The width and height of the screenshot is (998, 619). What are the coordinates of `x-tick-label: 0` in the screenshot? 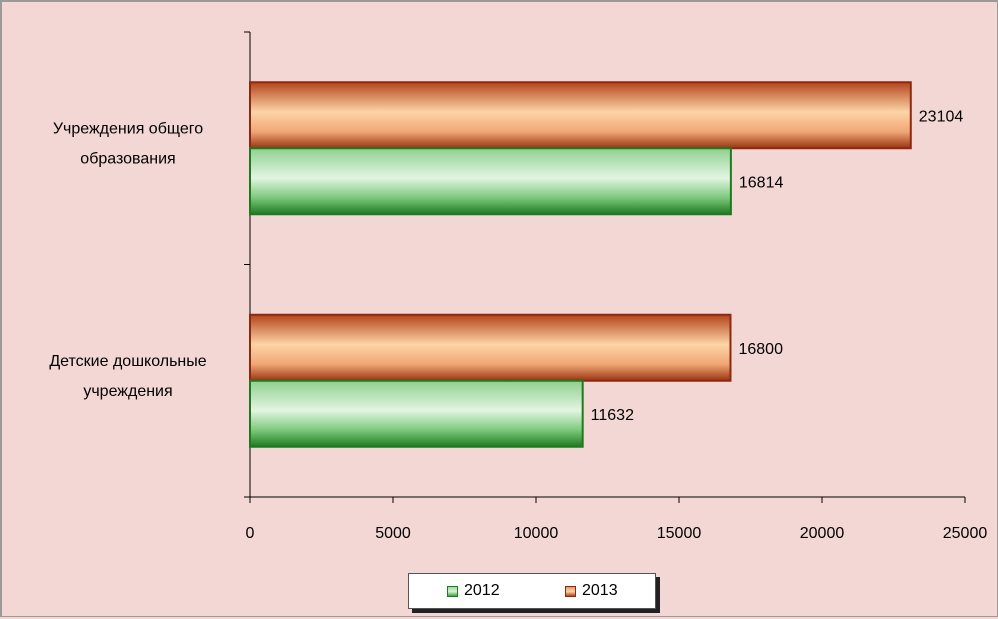 It's located at (250, 533).